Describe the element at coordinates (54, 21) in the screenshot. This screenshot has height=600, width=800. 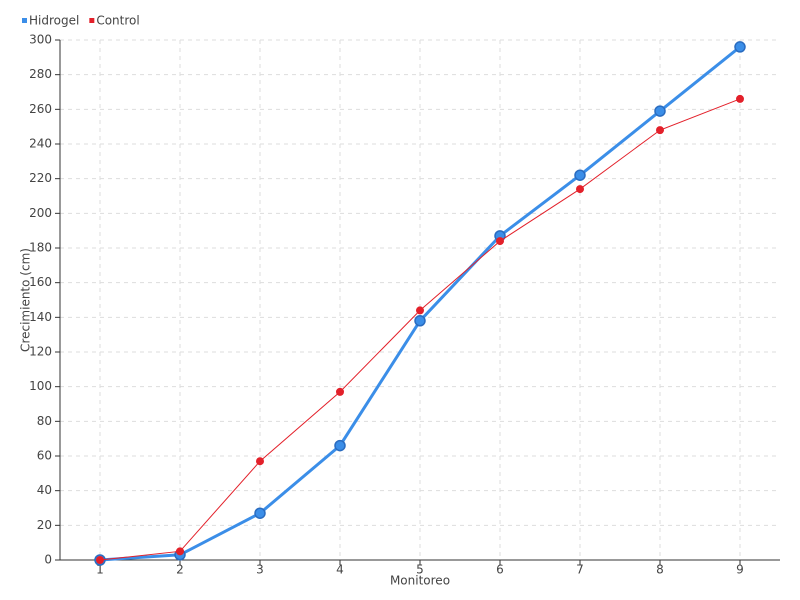
I see `legend-label: Hidrogel` at that location.